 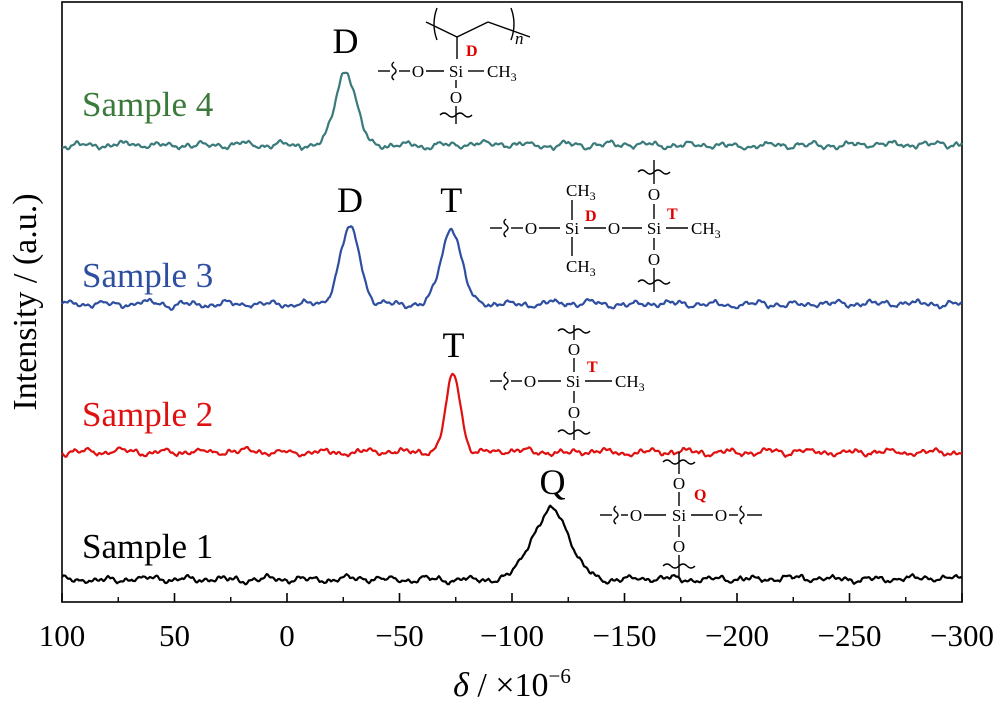 I want to click on s1-si: Si, so click(x=679, y=515).